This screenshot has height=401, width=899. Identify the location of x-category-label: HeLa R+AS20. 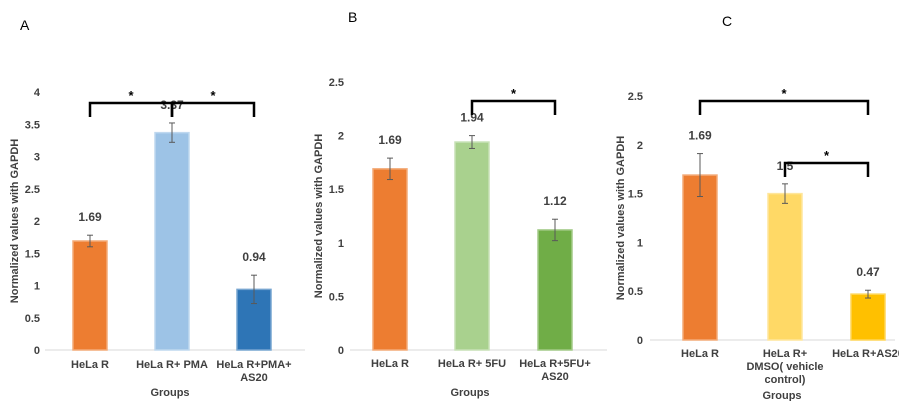
(865, 354).